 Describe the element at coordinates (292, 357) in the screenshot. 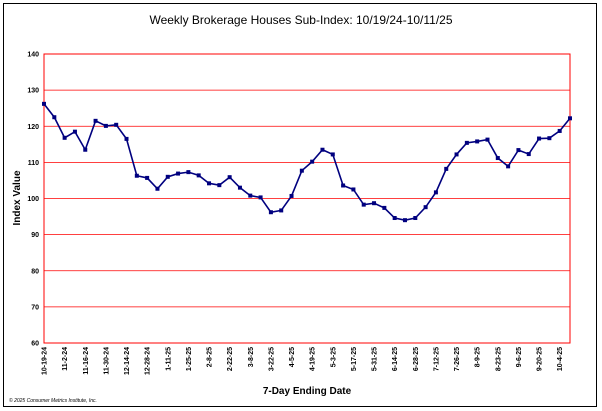

I see `x-tick-label: 4-5-25` at that location.